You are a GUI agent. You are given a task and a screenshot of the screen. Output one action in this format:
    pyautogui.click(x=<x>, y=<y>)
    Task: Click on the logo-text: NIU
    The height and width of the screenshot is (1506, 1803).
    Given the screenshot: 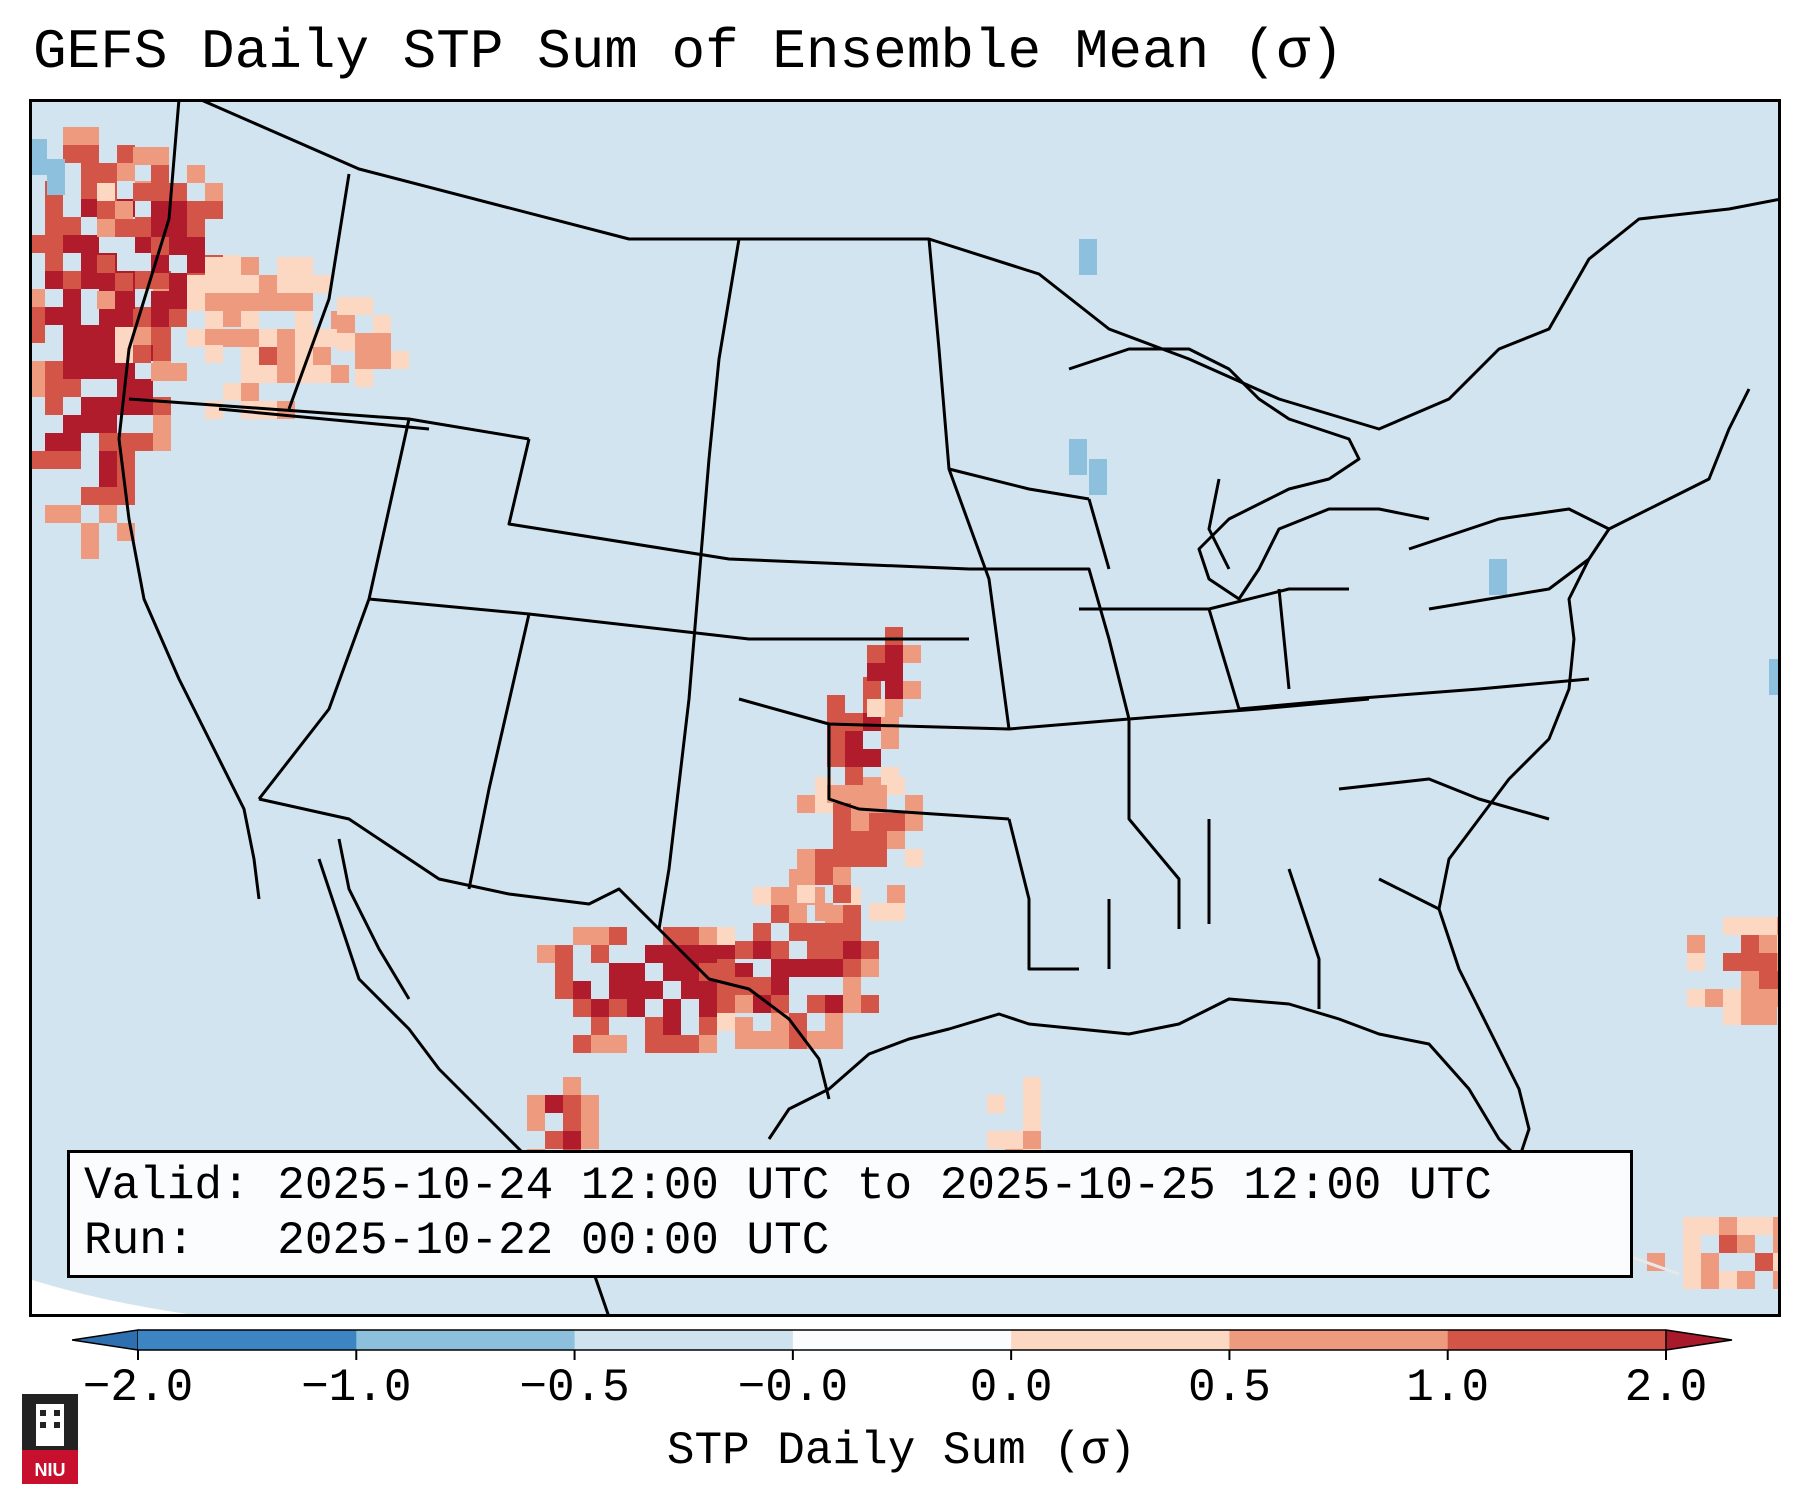 What is the action you would take?
    pyautogui.click(x=50, y=1470)
    